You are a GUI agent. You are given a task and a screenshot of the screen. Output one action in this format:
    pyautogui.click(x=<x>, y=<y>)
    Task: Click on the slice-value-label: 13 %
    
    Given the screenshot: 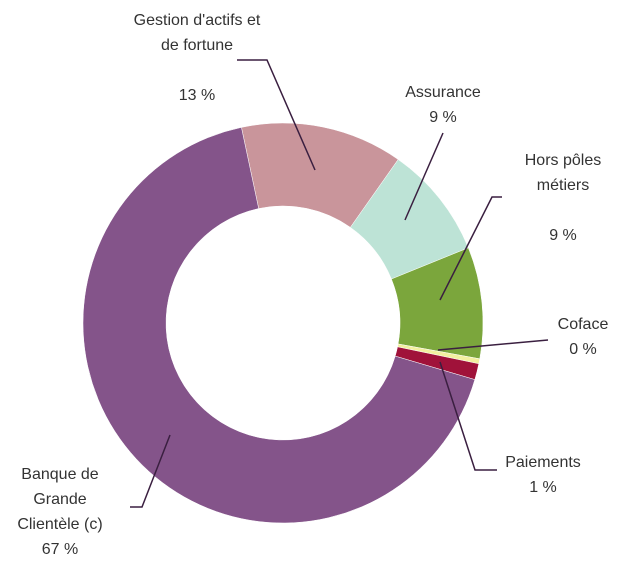 What is the action you would take?
    pyautogui.click(x=197, y=95)
    